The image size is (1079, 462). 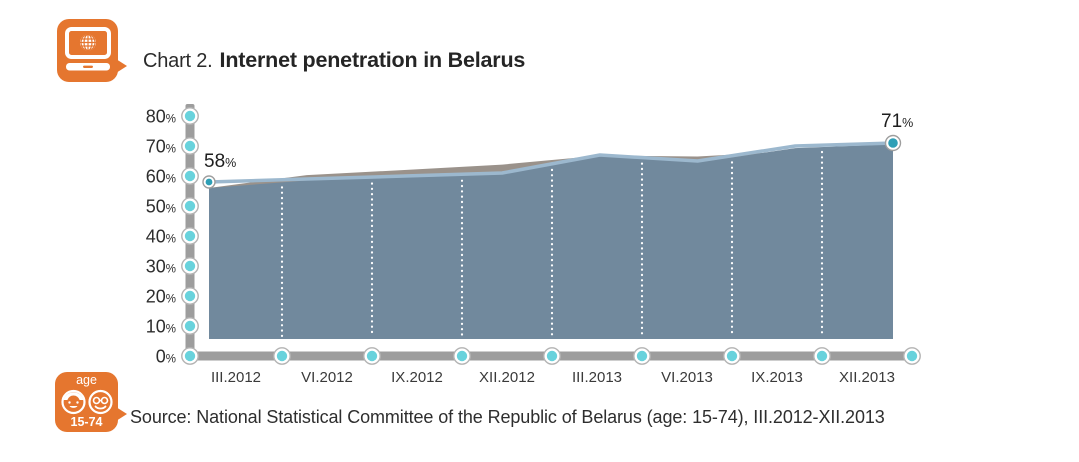 I want to click on y-tick-label: 50%, so click(x=161, y=207).